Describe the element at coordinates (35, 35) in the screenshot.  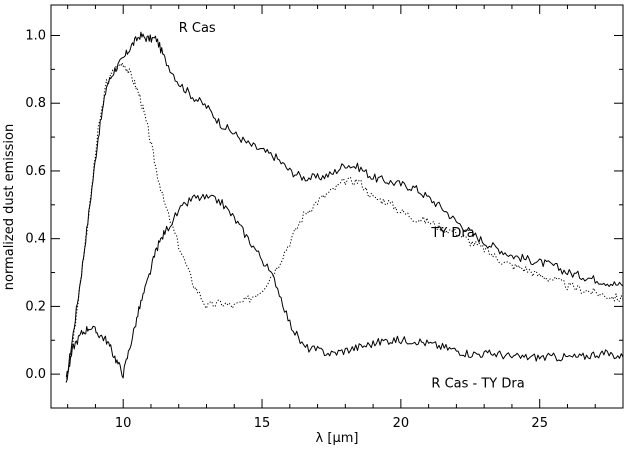
I see `y-tick-label: 1.0` at that location.